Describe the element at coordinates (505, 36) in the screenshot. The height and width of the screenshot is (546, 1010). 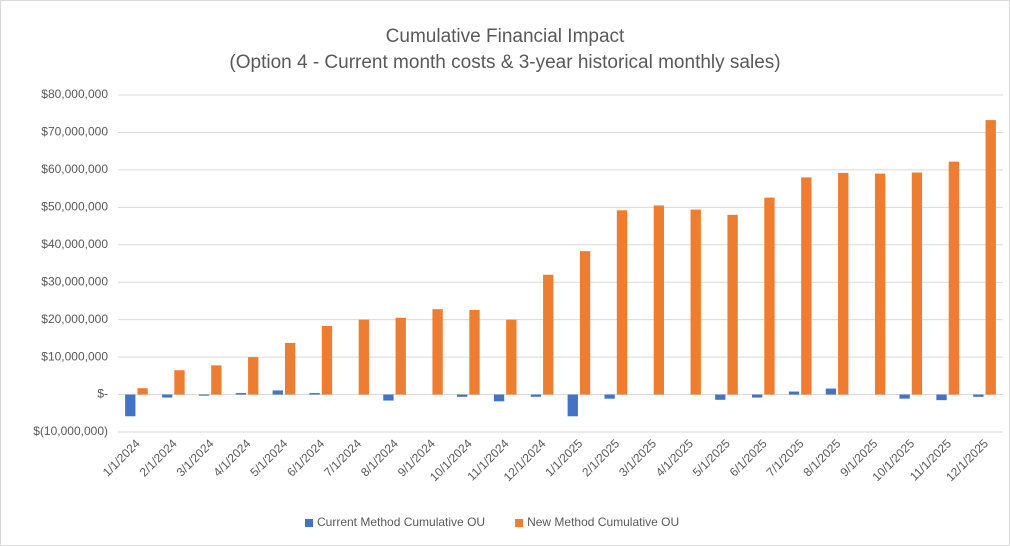
I see `chart-title: Cumulative Financial Impact` at that location.